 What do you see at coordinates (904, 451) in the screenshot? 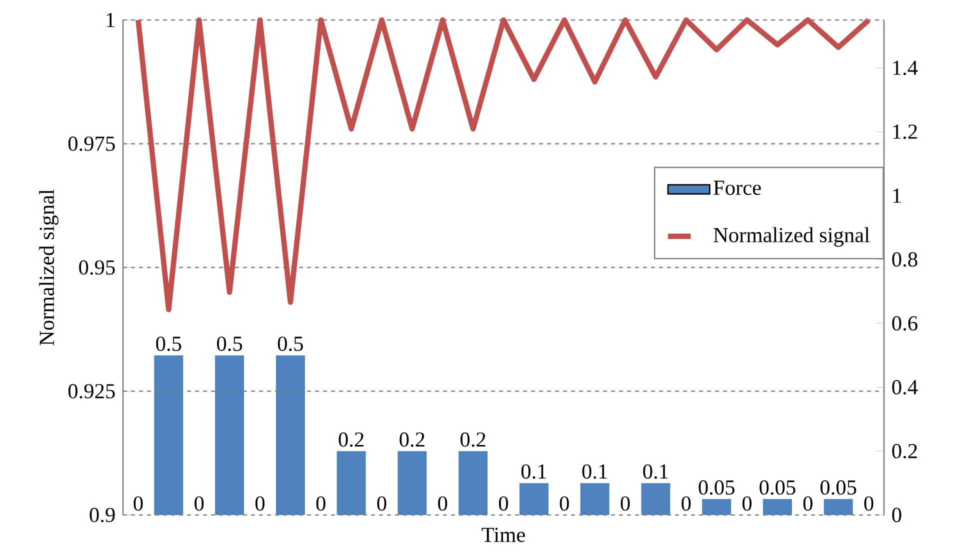
I see `y2-tick-label: 0.2` at bounding box center [904, 451].